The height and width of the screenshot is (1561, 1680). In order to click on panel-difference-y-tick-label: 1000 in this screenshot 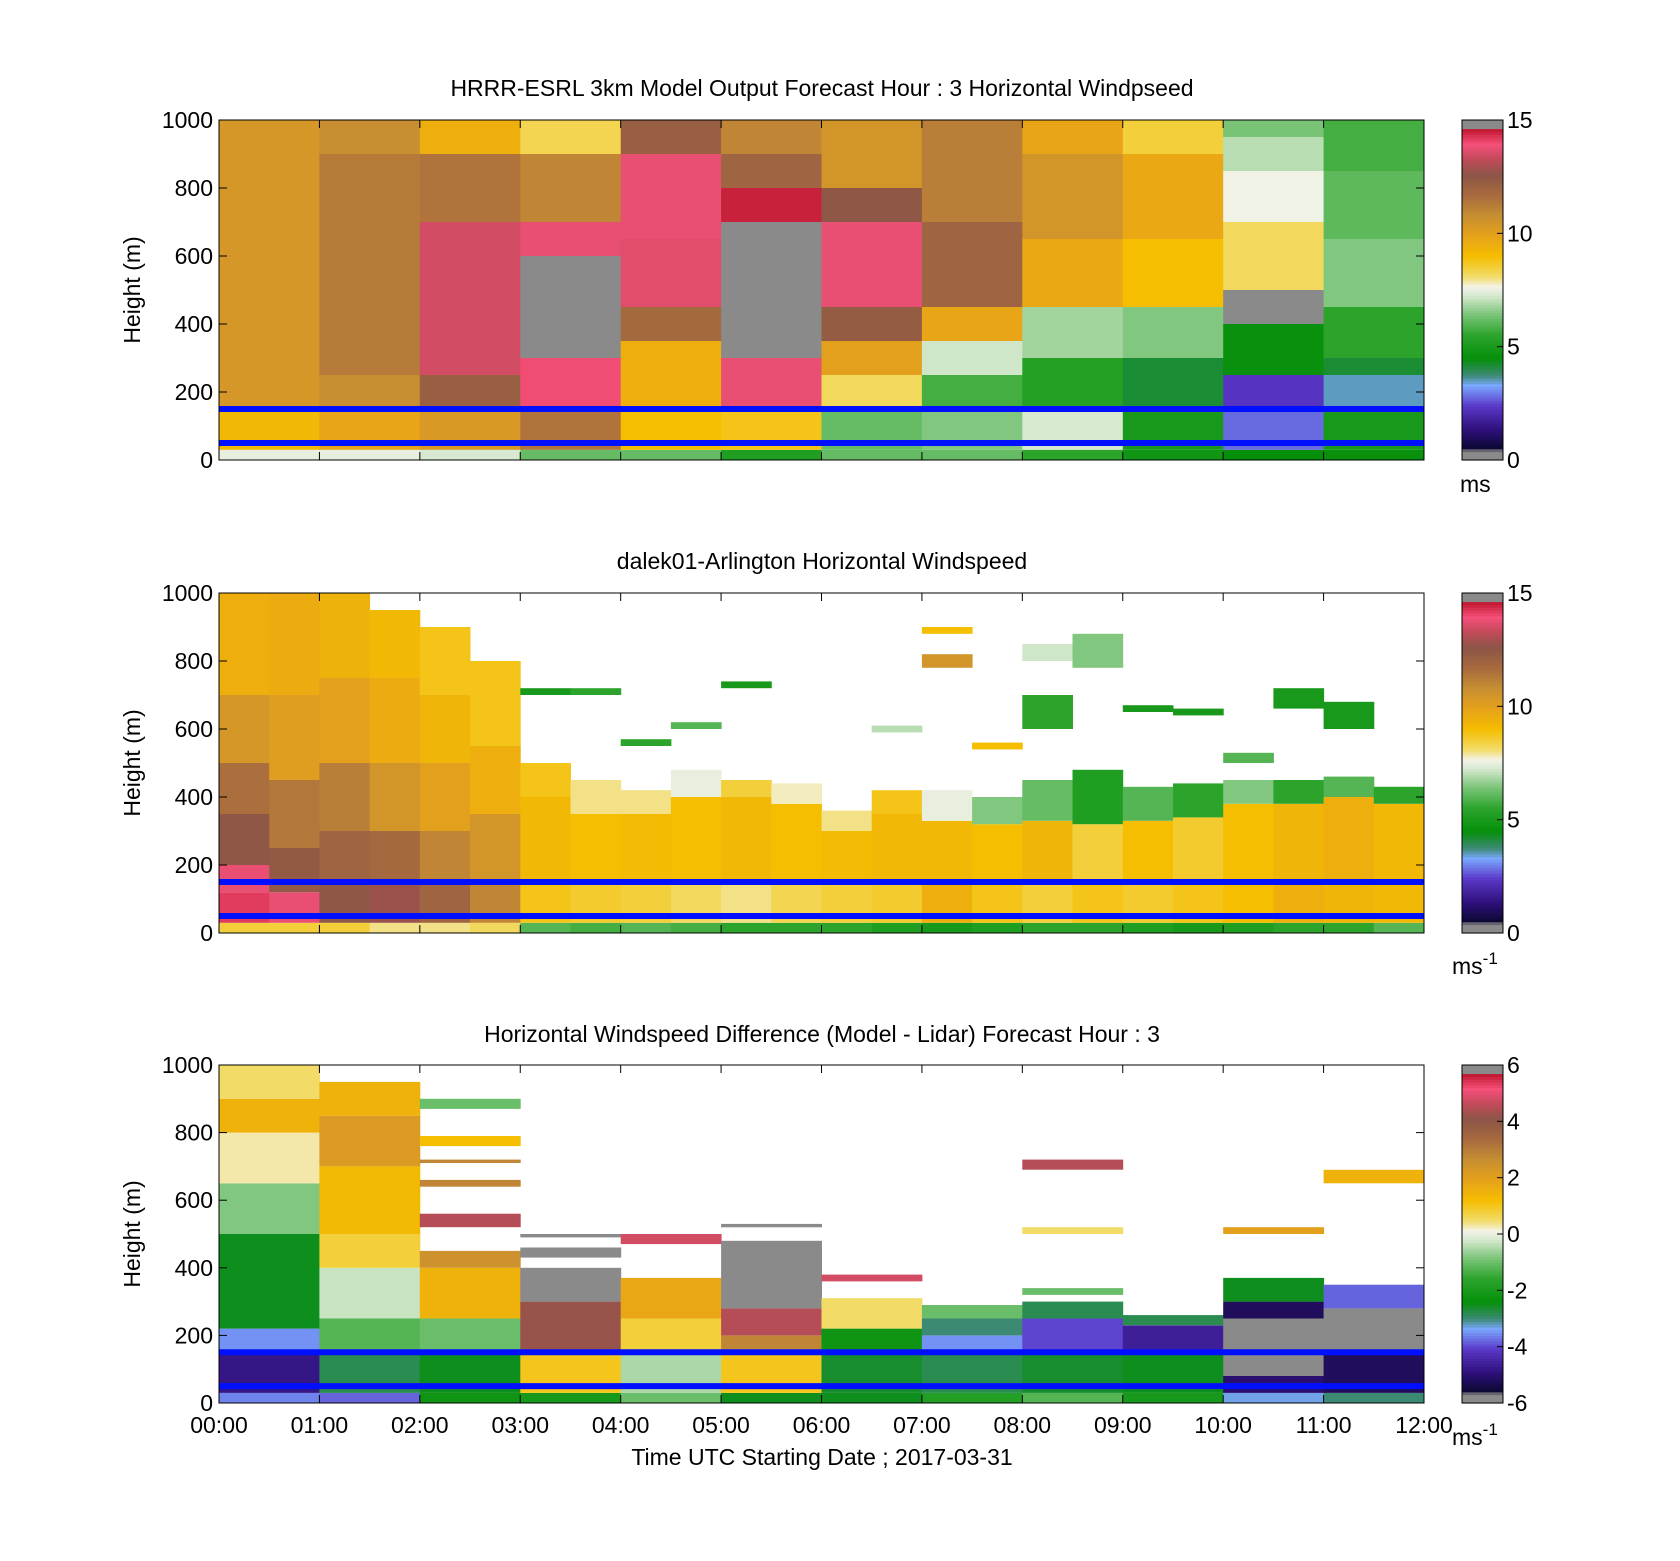, I will do `click(187, 1065)`.